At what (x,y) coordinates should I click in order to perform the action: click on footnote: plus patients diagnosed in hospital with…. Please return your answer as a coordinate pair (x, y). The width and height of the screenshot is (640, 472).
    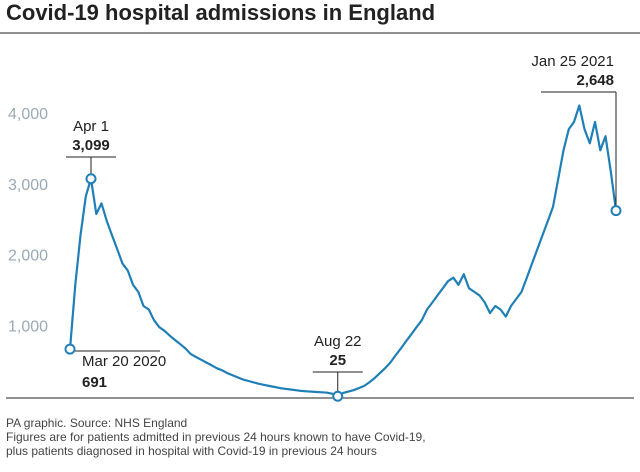
    Looking at the image, I should click on (191, 451).